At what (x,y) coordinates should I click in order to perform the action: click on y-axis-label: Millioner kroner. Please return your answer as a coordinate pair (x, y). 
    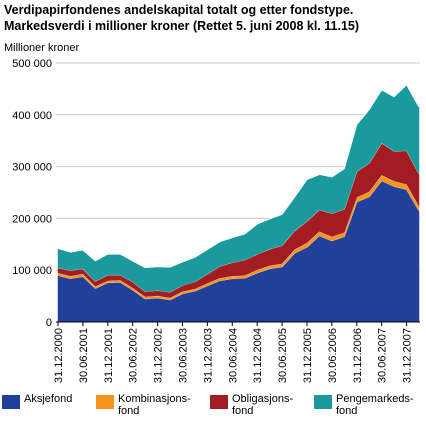
    Looking at the image, I should click on (42, 48).